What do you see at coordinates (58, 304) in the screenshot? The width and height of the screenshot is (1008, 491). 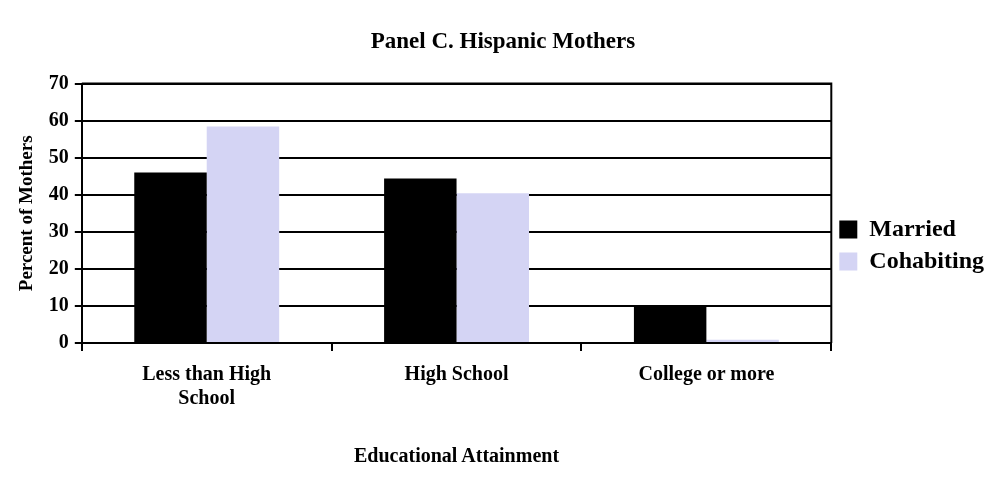 I see `y-tick-label: 10` at bounding box center [58, 304].